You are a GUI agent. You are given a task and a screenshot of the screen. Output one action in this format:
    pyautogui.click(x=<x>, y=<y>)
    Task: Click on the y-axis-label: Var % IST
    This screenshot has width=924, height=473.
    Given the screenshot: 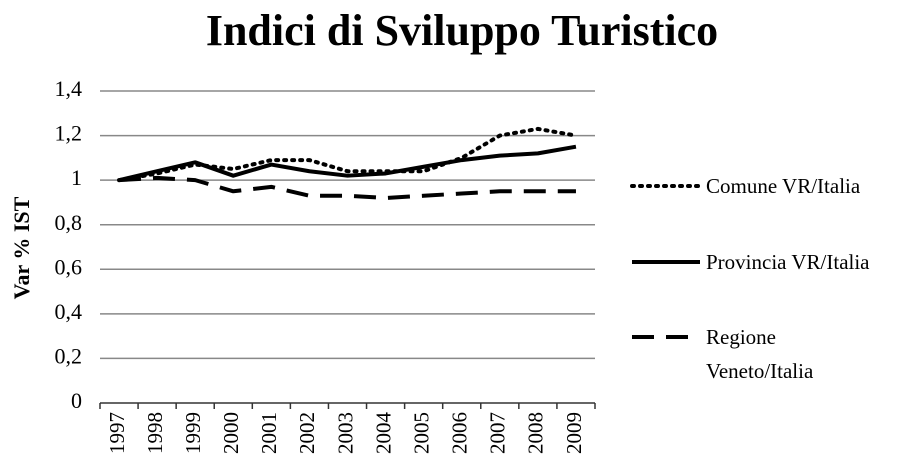 What is the action you would take?
    pyautogui.click(x=21, y=247)
    